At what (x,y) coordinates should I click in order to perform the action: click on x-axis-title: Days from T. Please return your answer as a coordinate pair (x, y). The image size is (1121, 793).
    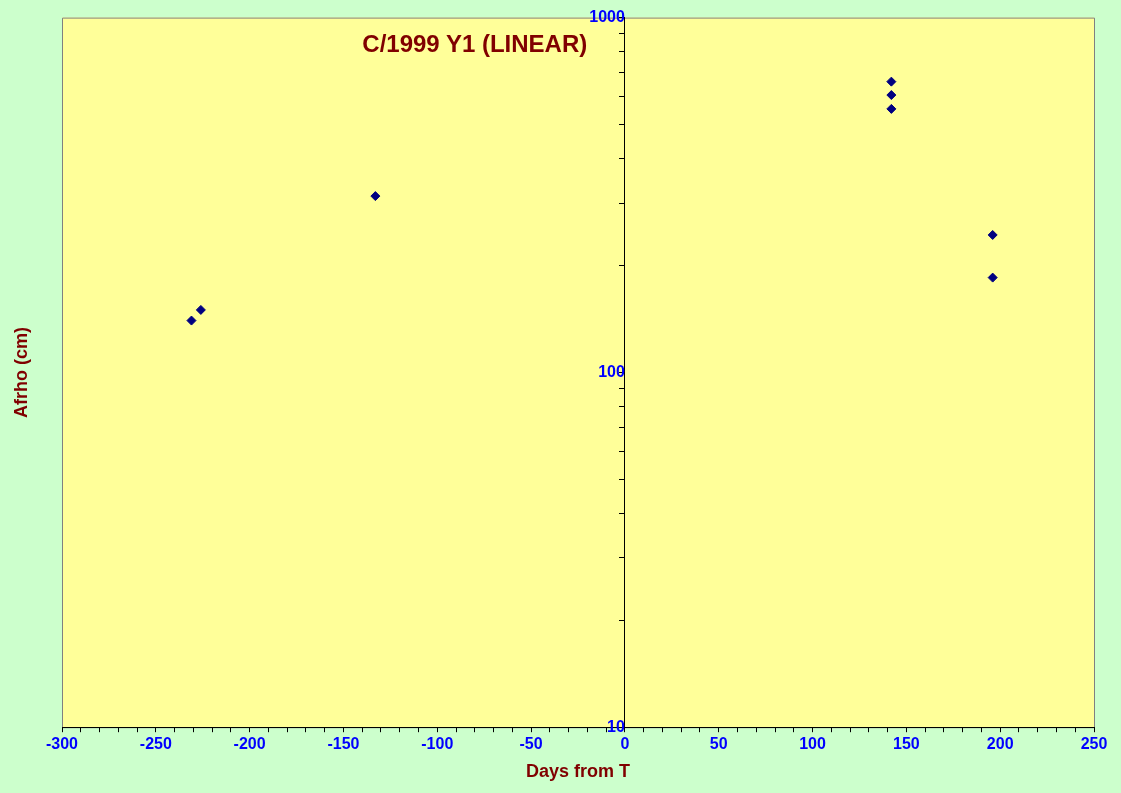
    Looking at the image, I should click on (578, 771).